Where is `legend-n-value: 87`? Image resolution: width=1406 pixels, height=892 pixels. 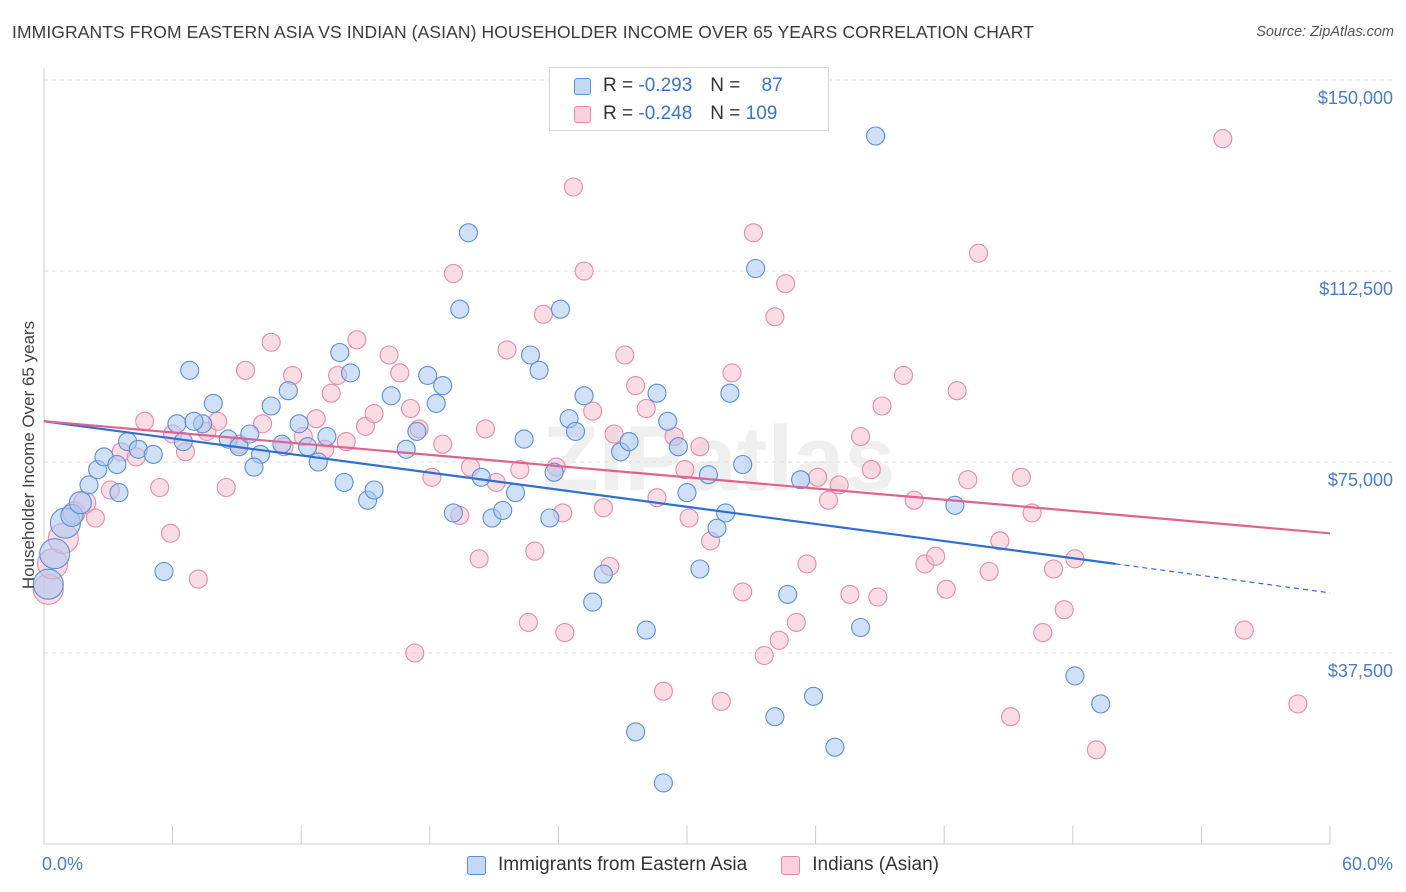 legend-n-value: 87 is located at coordinates (772, 85).